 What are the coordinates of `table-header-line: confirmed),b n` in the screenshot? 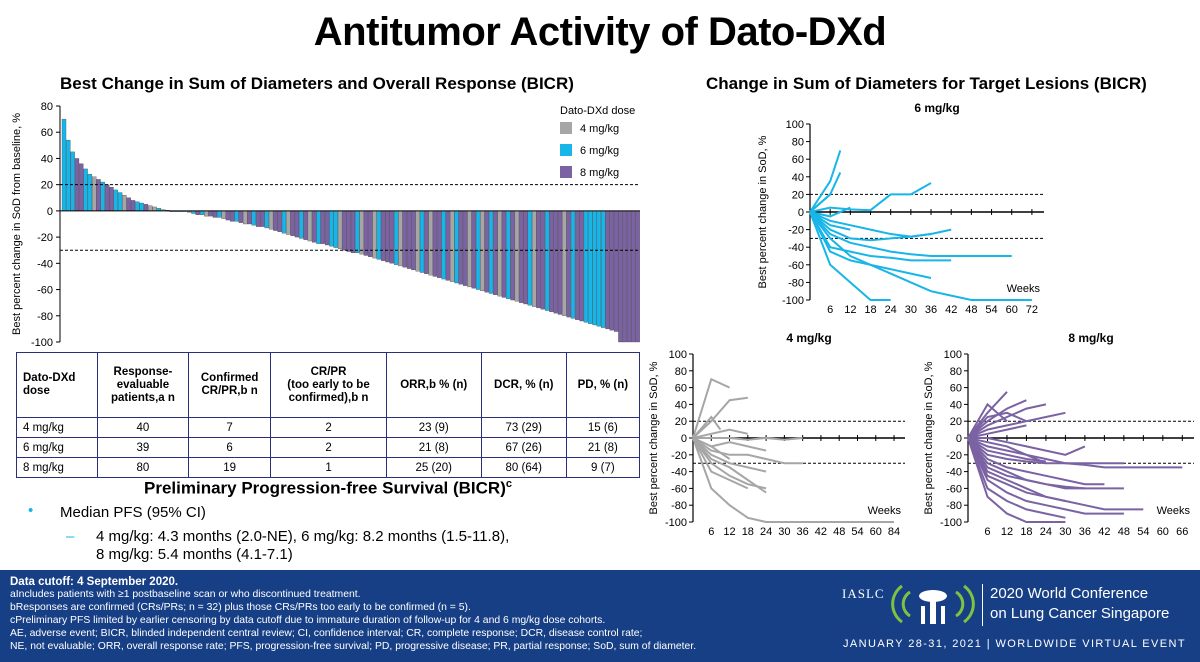 It's located at (328, 397).